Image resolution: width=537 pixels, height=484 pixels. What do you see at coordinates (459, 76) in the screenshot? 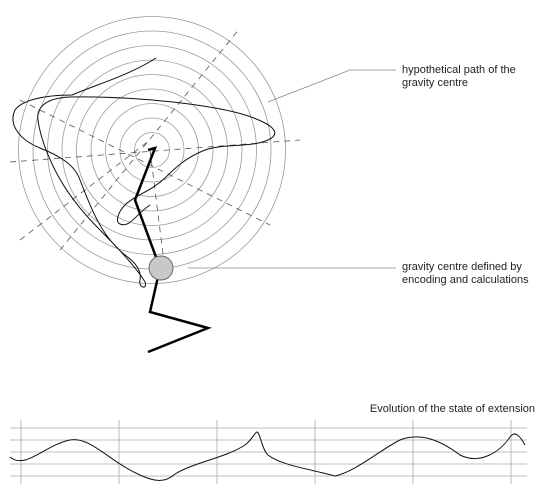
I see `label-hypothetical-path: hypothetical path of the gravity centre` at bounding box center [459, 76].